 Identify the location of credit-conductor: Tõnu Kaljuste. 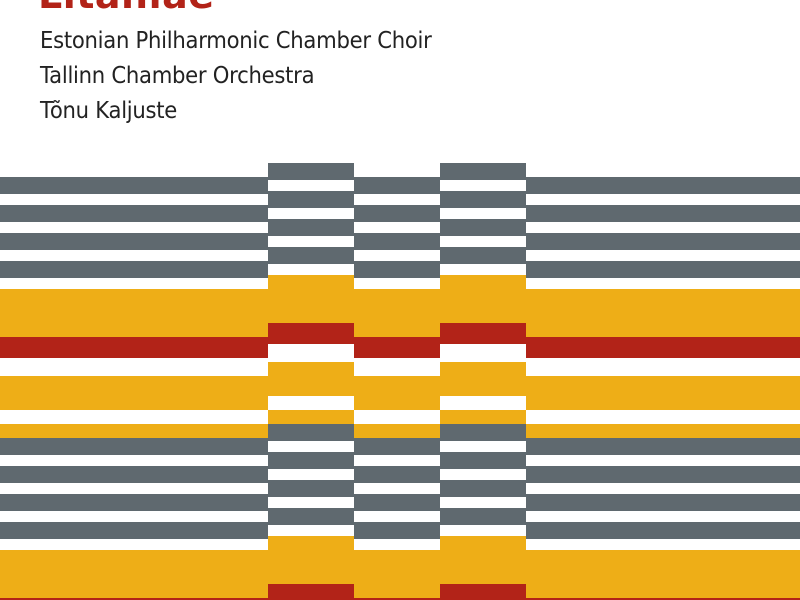
(109, 111).